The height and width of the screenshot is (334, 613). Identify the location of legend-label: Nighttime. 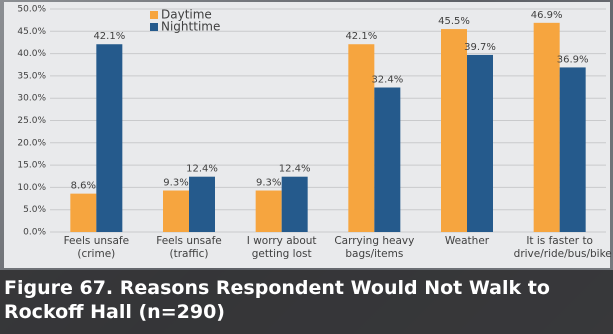
(190, 27).